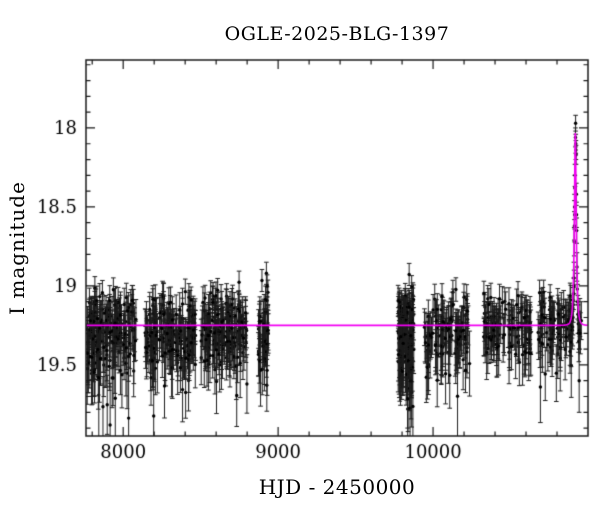 This screenshot has height=512, width=600. I want to click on plot-title: OGLE-2025-BLG-1397, so click(337, 34).